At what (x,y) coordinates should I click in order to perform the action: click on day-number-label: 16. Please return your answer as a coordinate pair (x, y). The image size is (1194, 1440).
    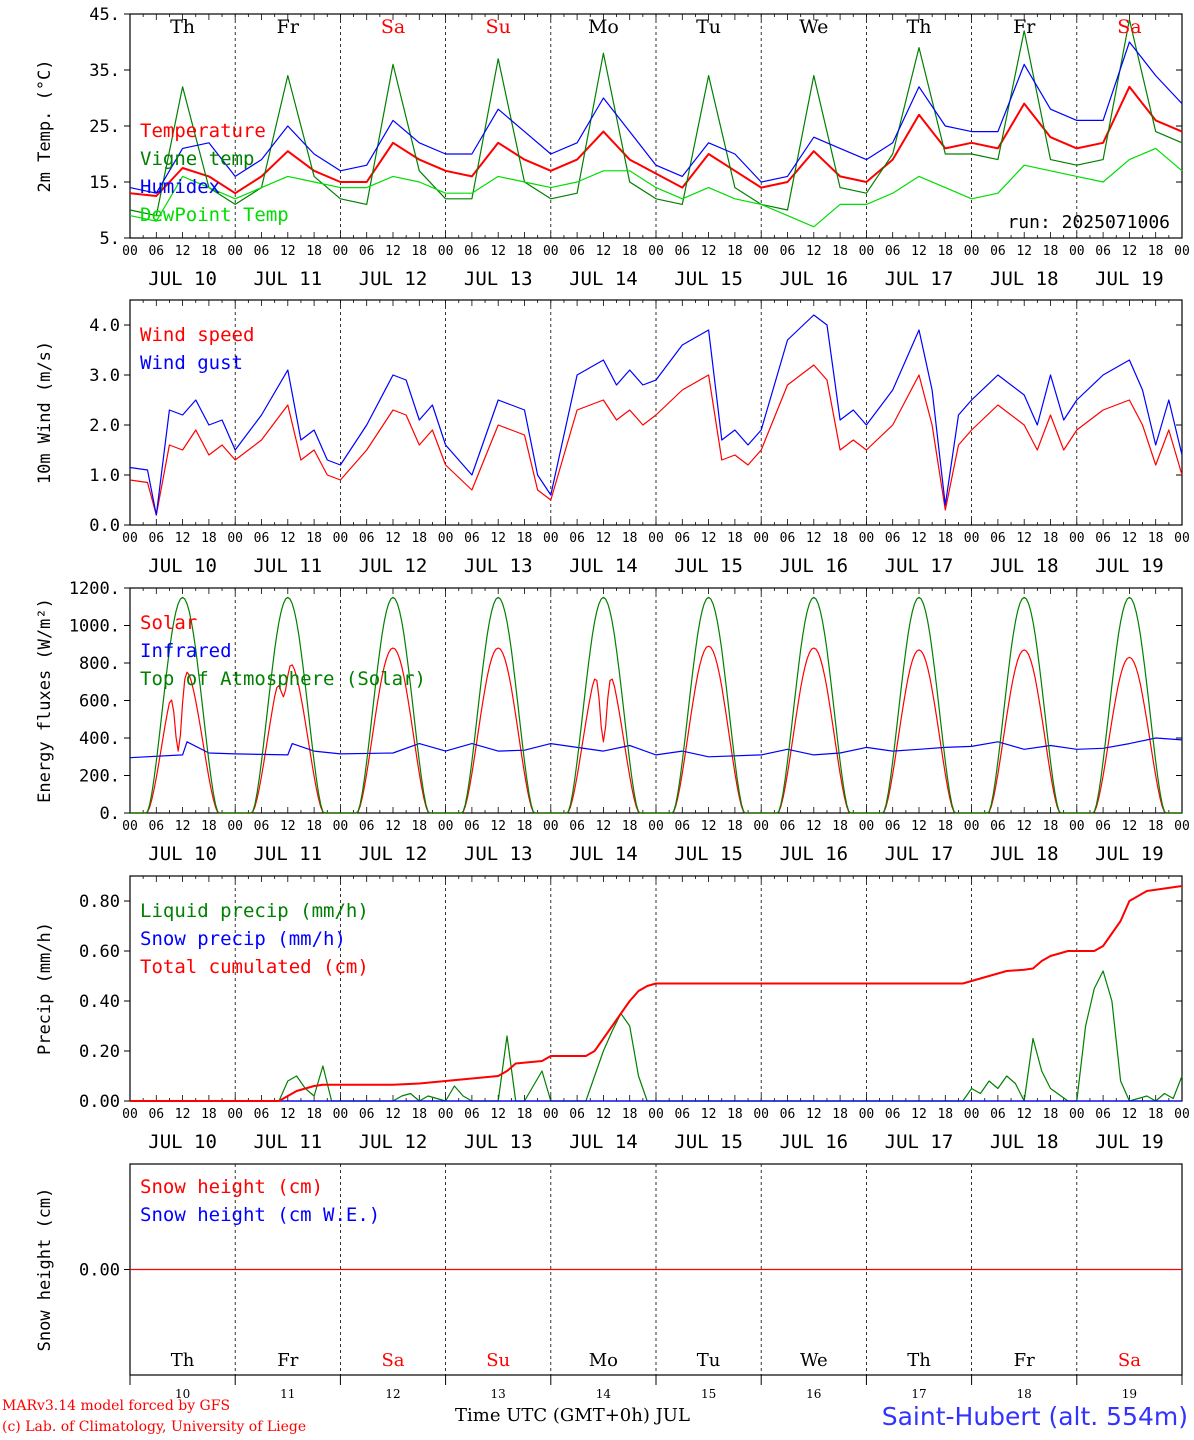
    Looking at the image, I should click on (813, 1394).